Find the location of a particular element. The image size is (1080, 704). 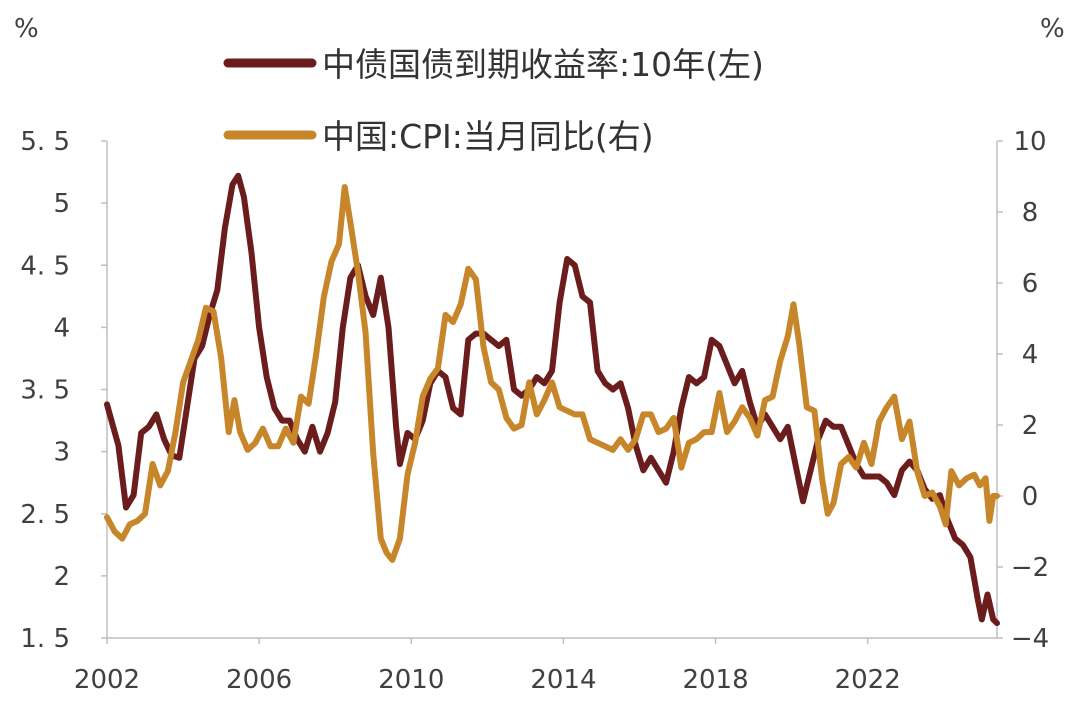

legend-label-bond-yield: 中债国债到期收益率:10年(左) is located at coordinates (543, 64).